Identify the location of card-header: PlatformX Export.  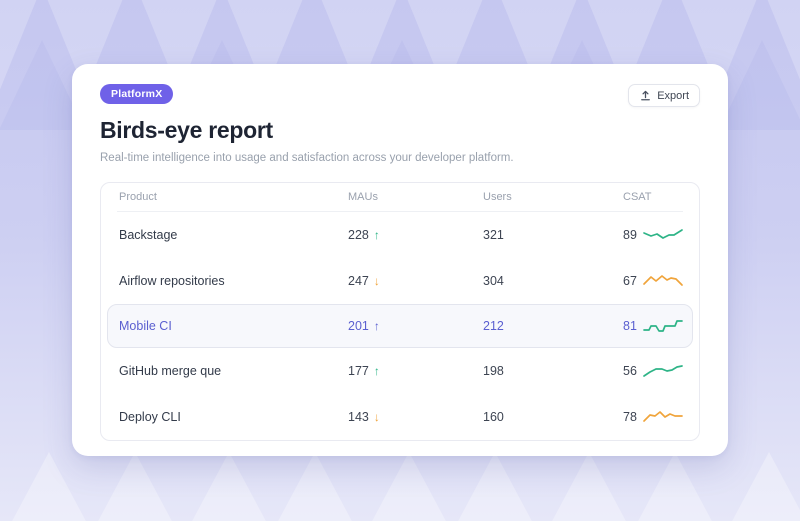
(400, 95).